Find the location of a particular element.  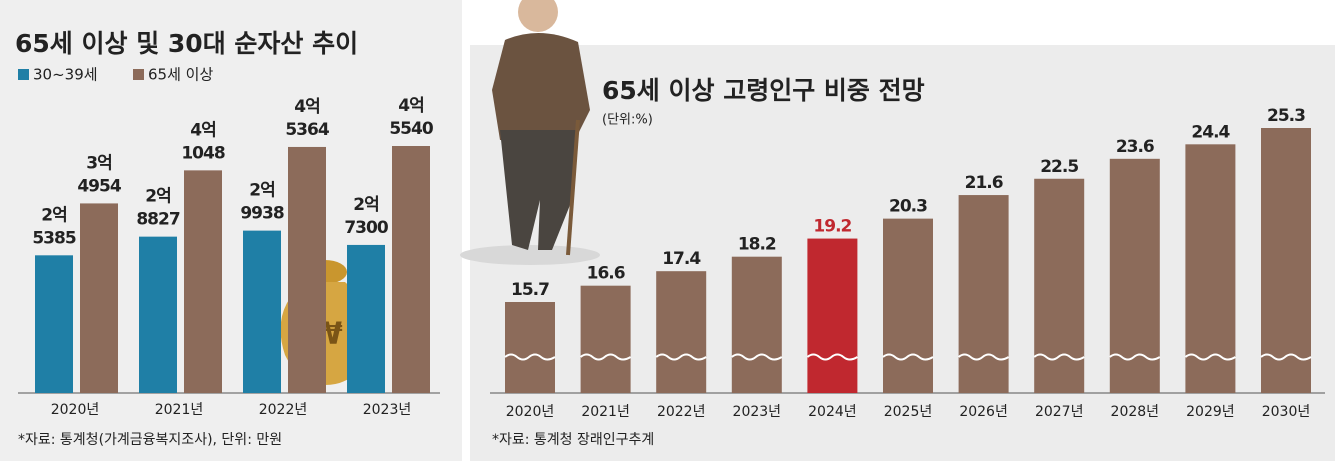

x-tick-label: 2030년 is located at coordinates (1286, 412).